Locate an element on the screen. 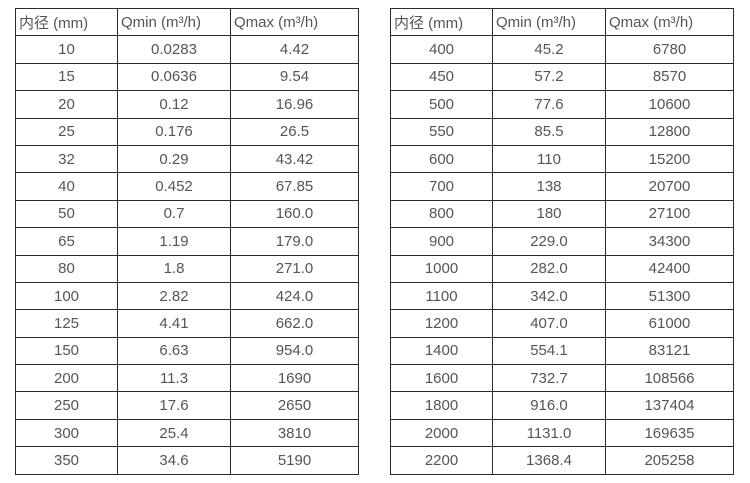 This screenshot has height=483, width=750. table-row: 400 45.2 6780 is located at coordinates (562, 49).